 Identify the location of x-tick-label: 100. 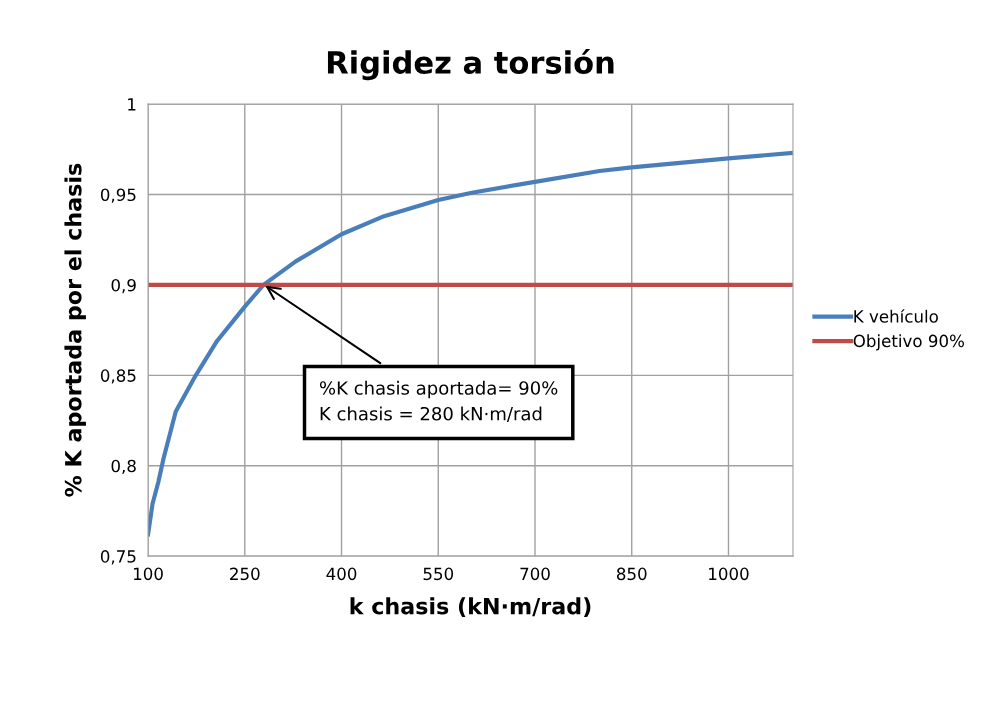
(148, 574).